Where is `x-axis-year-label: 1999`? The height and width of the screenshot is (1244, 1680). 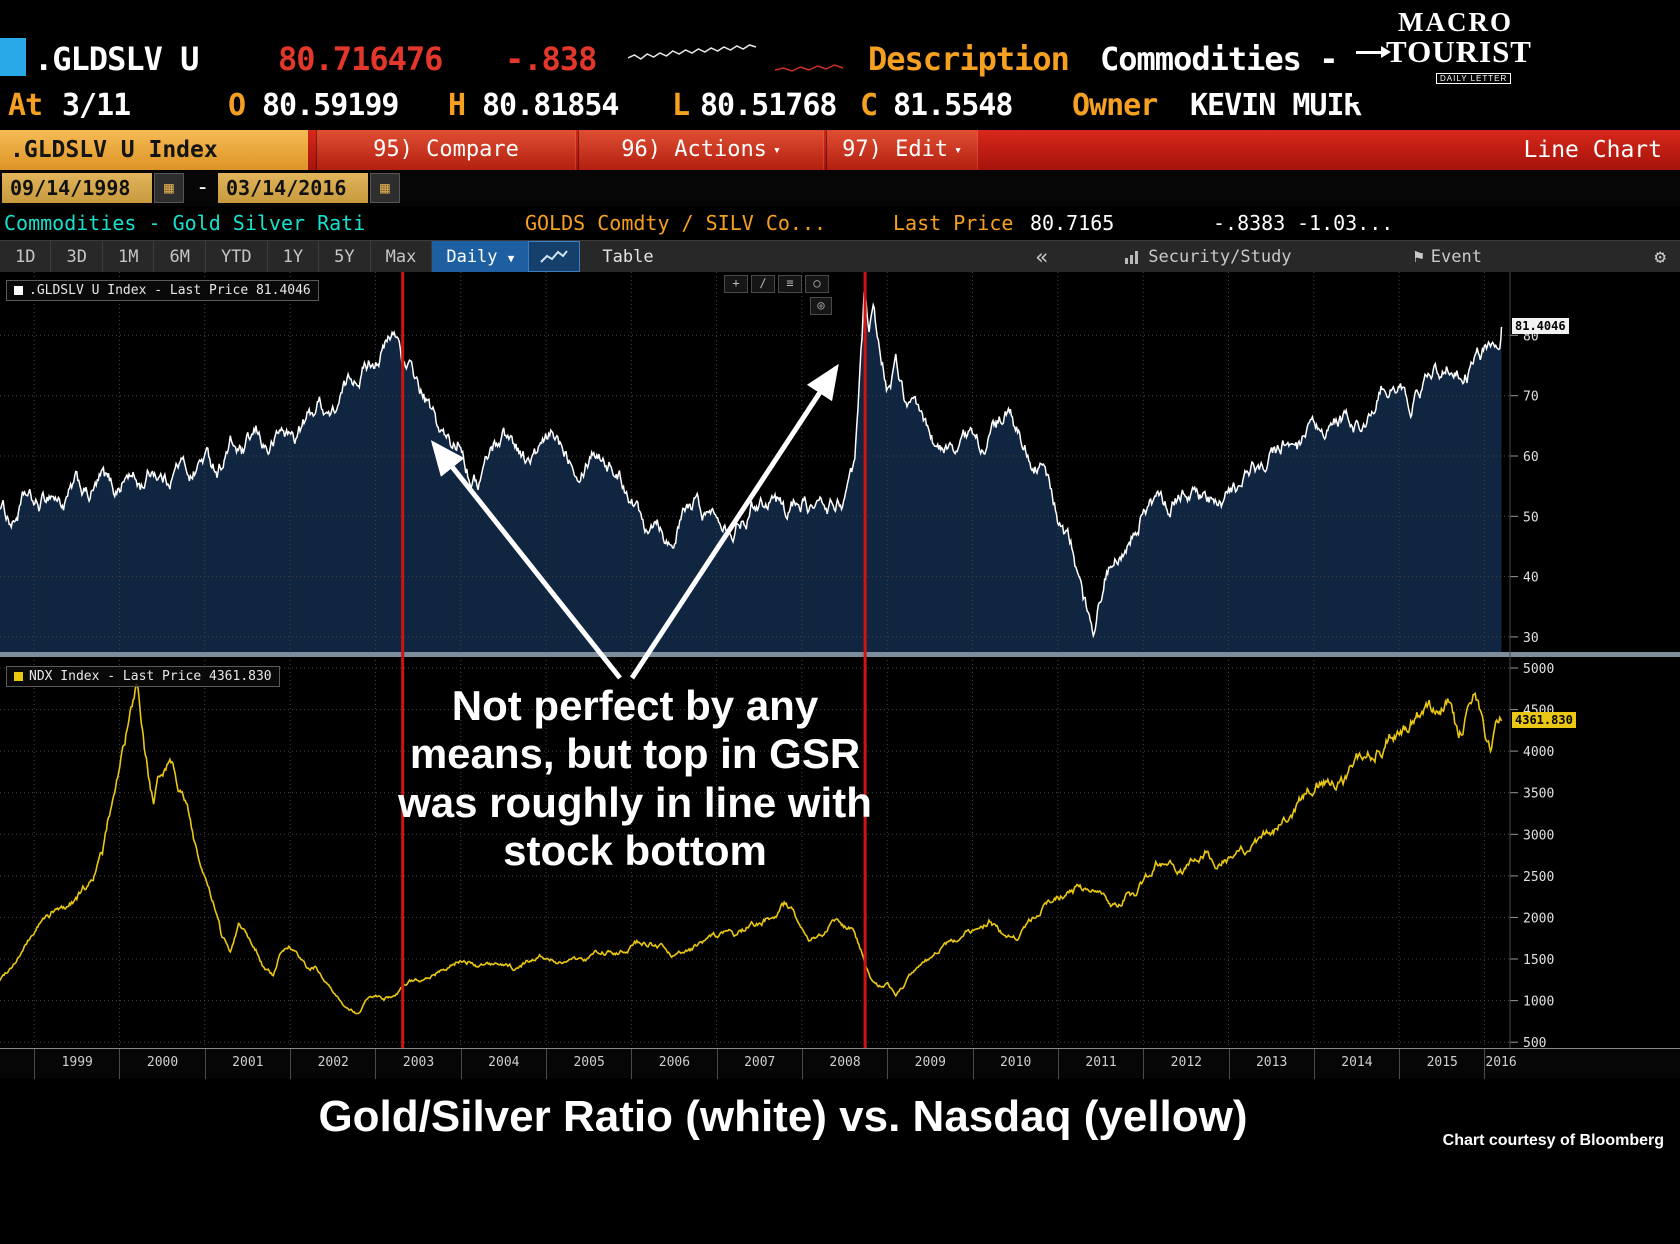 x-axis-year-label: 1999 is located at coordinates (76, 1064).